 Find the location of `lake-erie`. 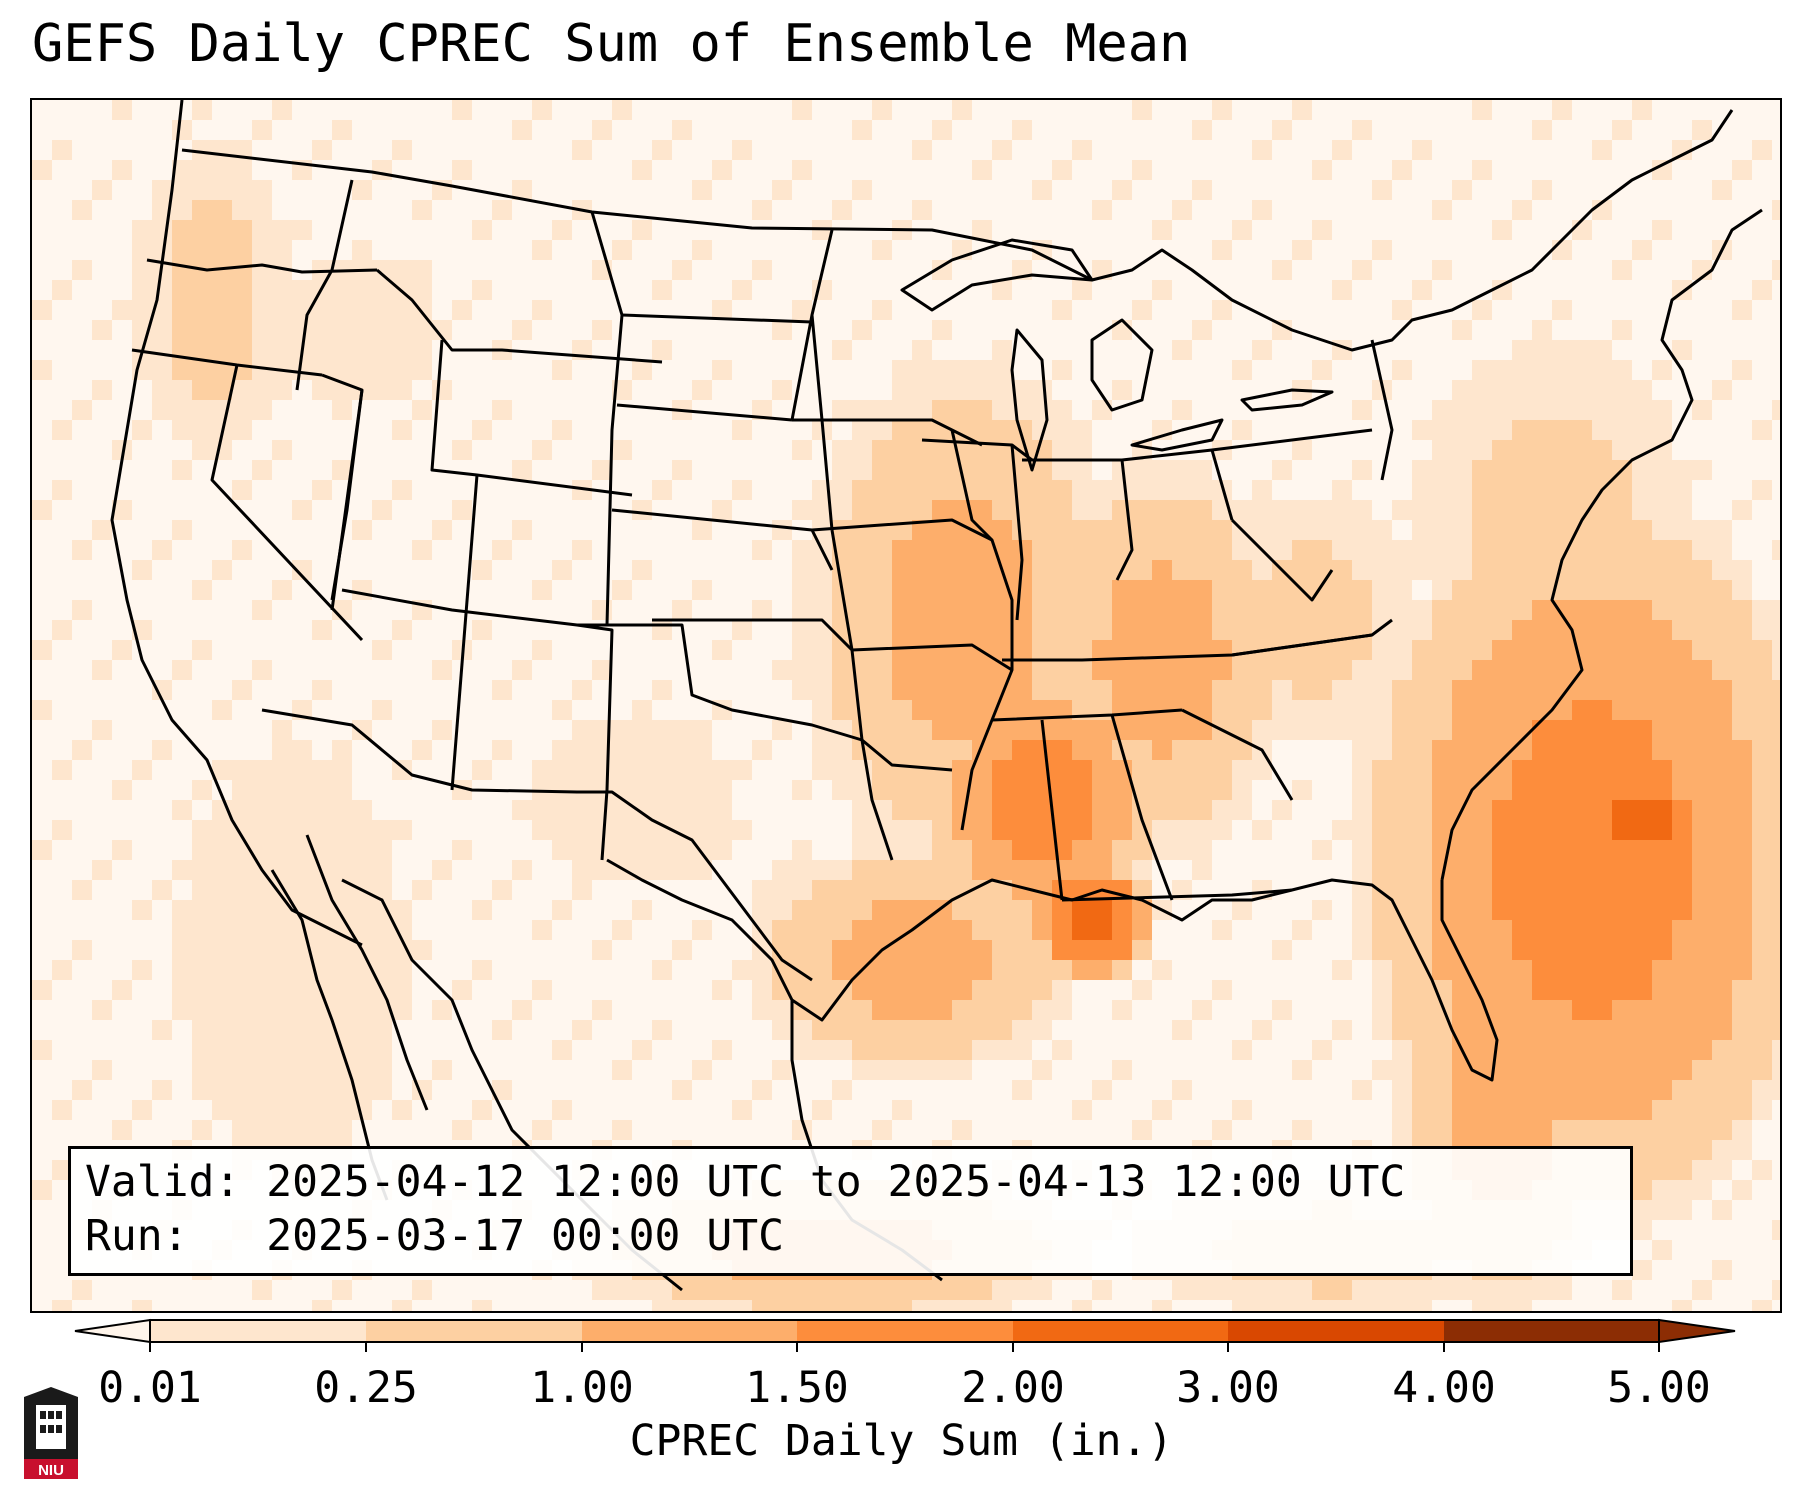

lake-erie is located at coordinates (1177, 435).